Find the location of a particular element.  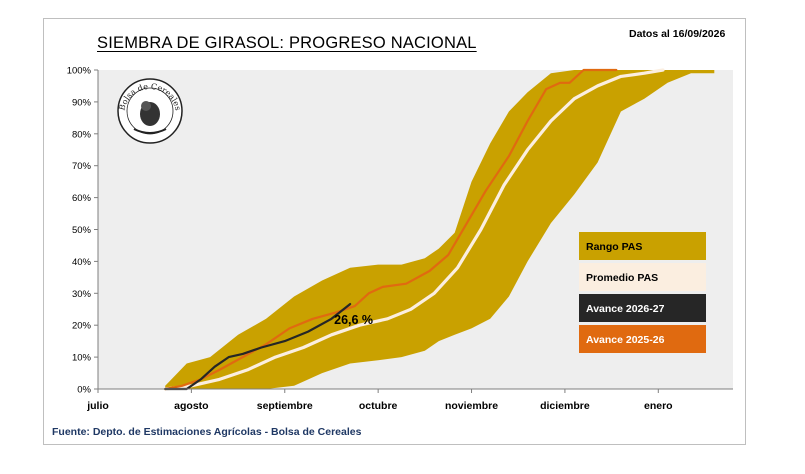

legend-swatch-promedio-pas is located at coordinates (642, 277).